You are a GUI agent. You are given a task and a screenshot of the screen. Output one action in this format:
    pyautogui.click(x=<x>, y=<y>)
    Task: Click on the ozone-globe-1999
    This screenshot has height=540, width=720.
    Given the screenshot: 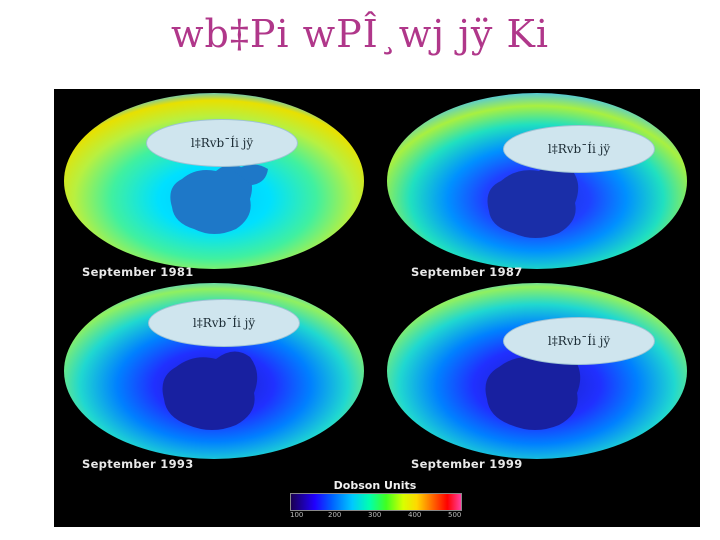 What is the action you would take?
    pyautogui.click(x=537, y=371)
    